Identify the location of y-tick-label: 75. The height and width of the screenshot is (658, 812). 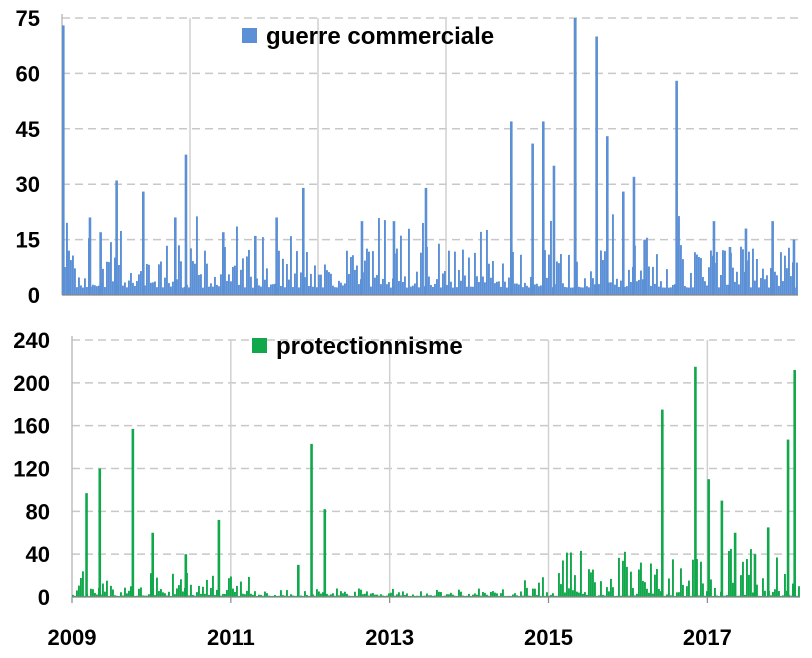
(28, 18).